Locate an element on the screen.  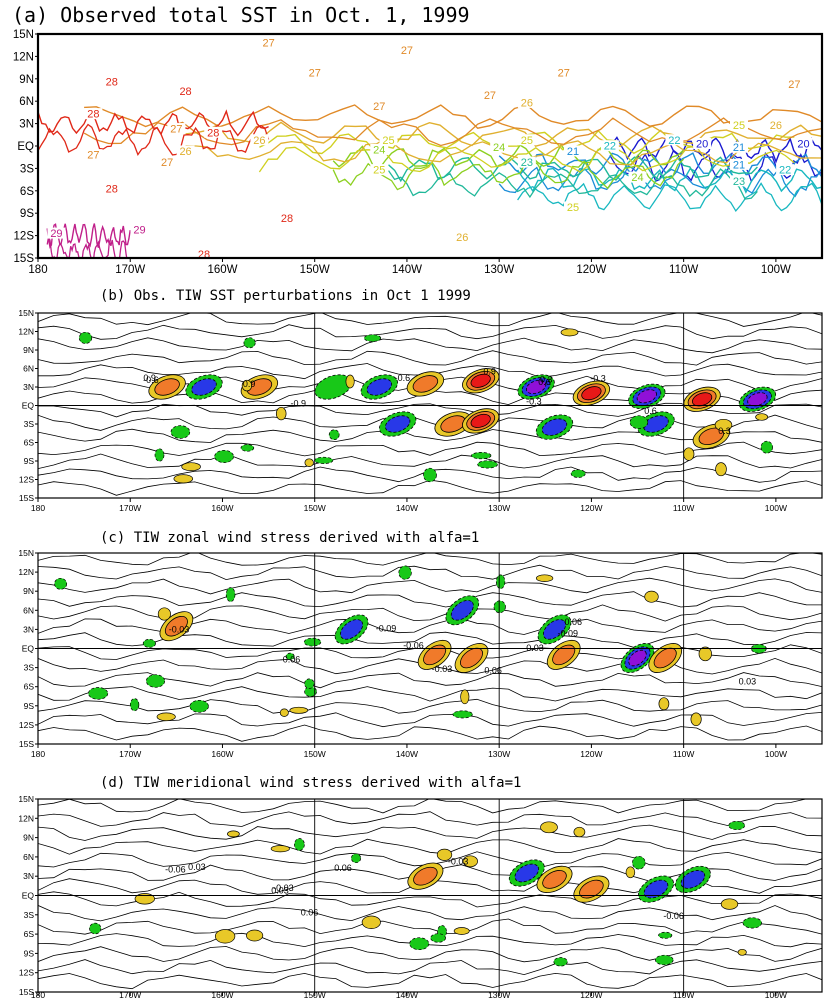
contour-value-label: -0.9 is located at coordinates (488, 371).